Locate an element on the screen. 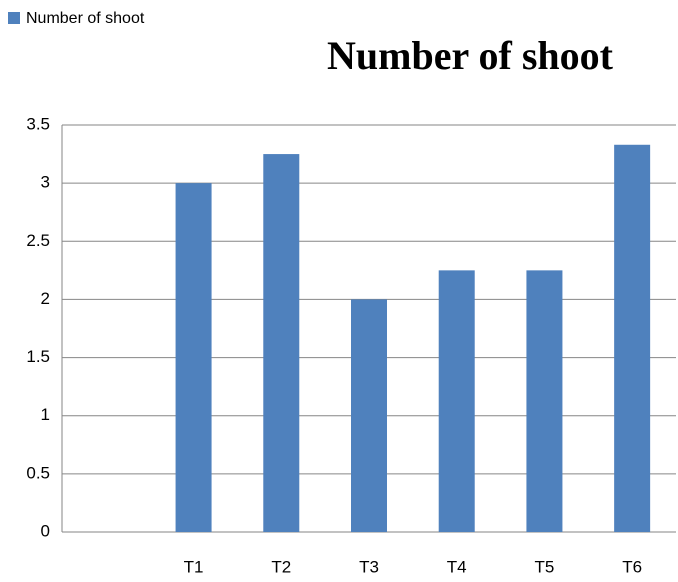 This screenshot has height=582, width=678. y-tick-label: 1.5 is located at coordinates (38, 356).